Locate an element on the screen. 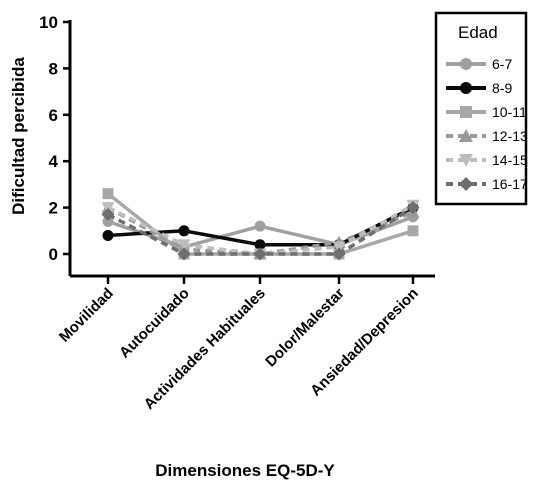 The height and width of the screenshot is (484, 534). x-tick-label: Autocuidado is located at coordinates (154, 323).